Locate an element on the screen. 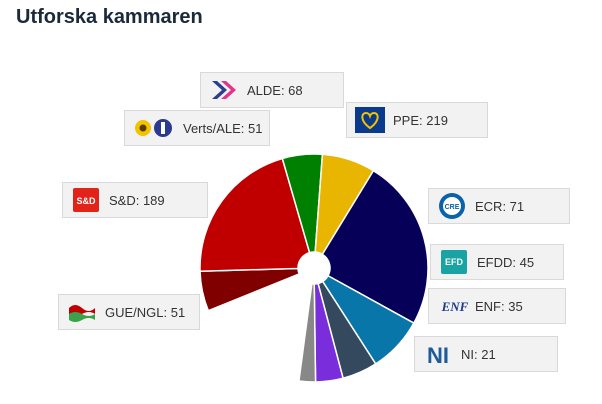 The height and width of the screenshot is (404, 602). legend-label: EFDD: 45 is located at coordinates (506, 262).